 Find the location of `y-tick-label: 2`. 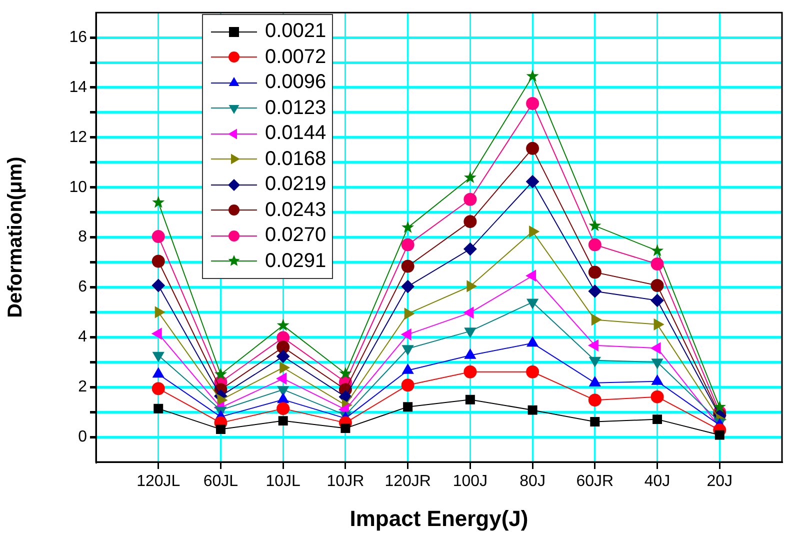

y-tick-label: 2 is located at coordinates (83, 387).